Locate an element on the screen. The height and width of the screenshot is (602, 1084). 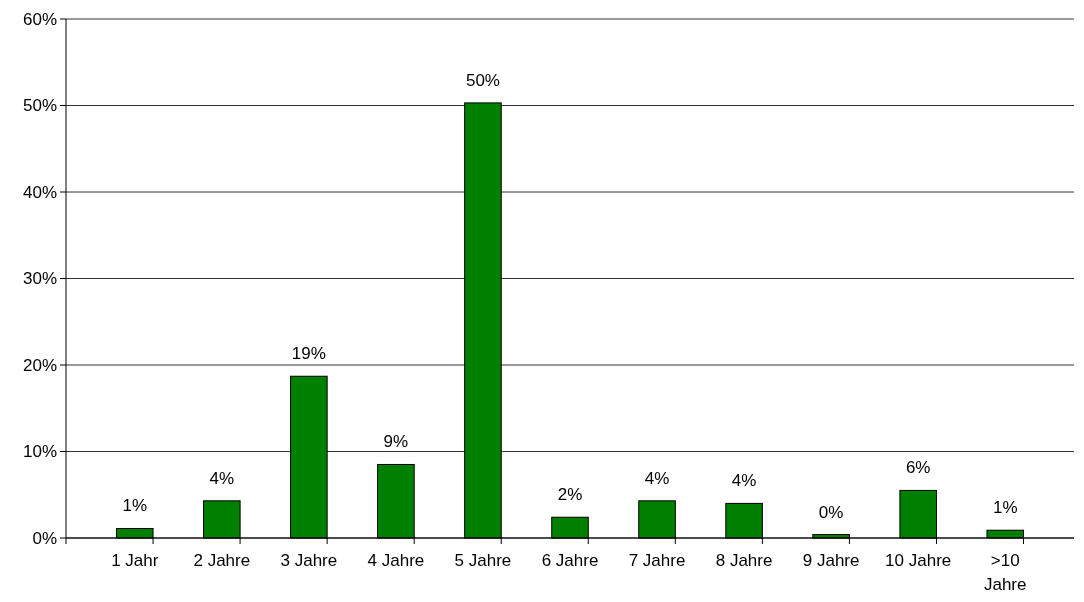
data-label: 9% is located at coordinates (396, 442).